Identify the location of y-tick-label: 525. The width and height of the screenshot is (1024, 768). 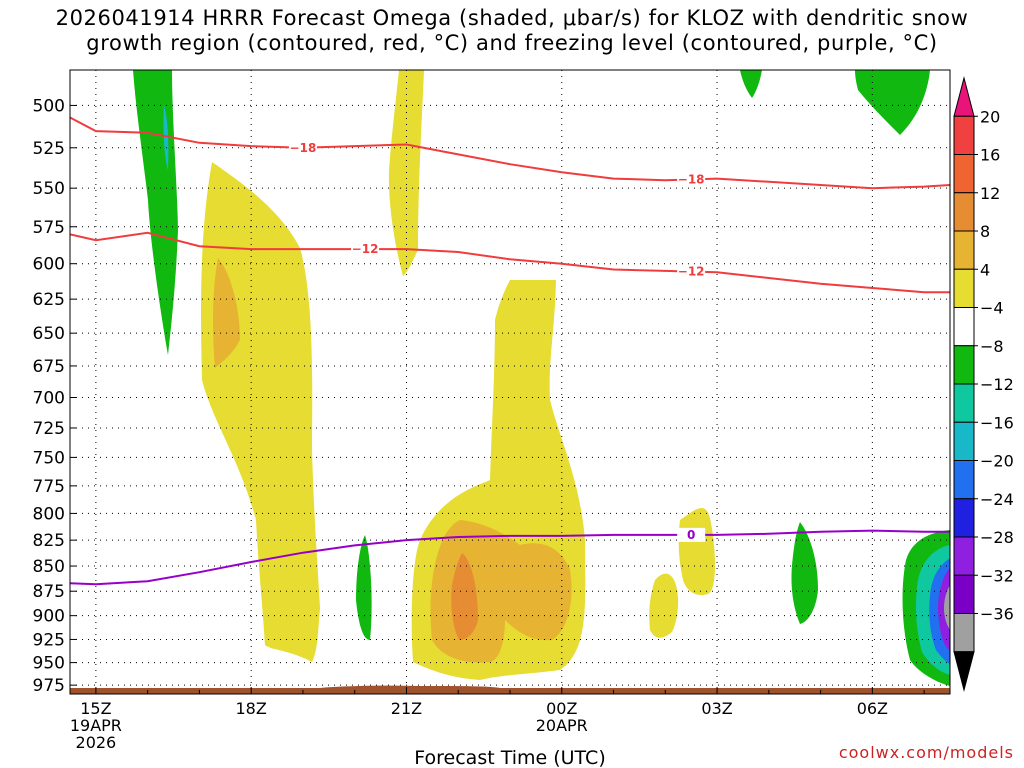
(49, 149).